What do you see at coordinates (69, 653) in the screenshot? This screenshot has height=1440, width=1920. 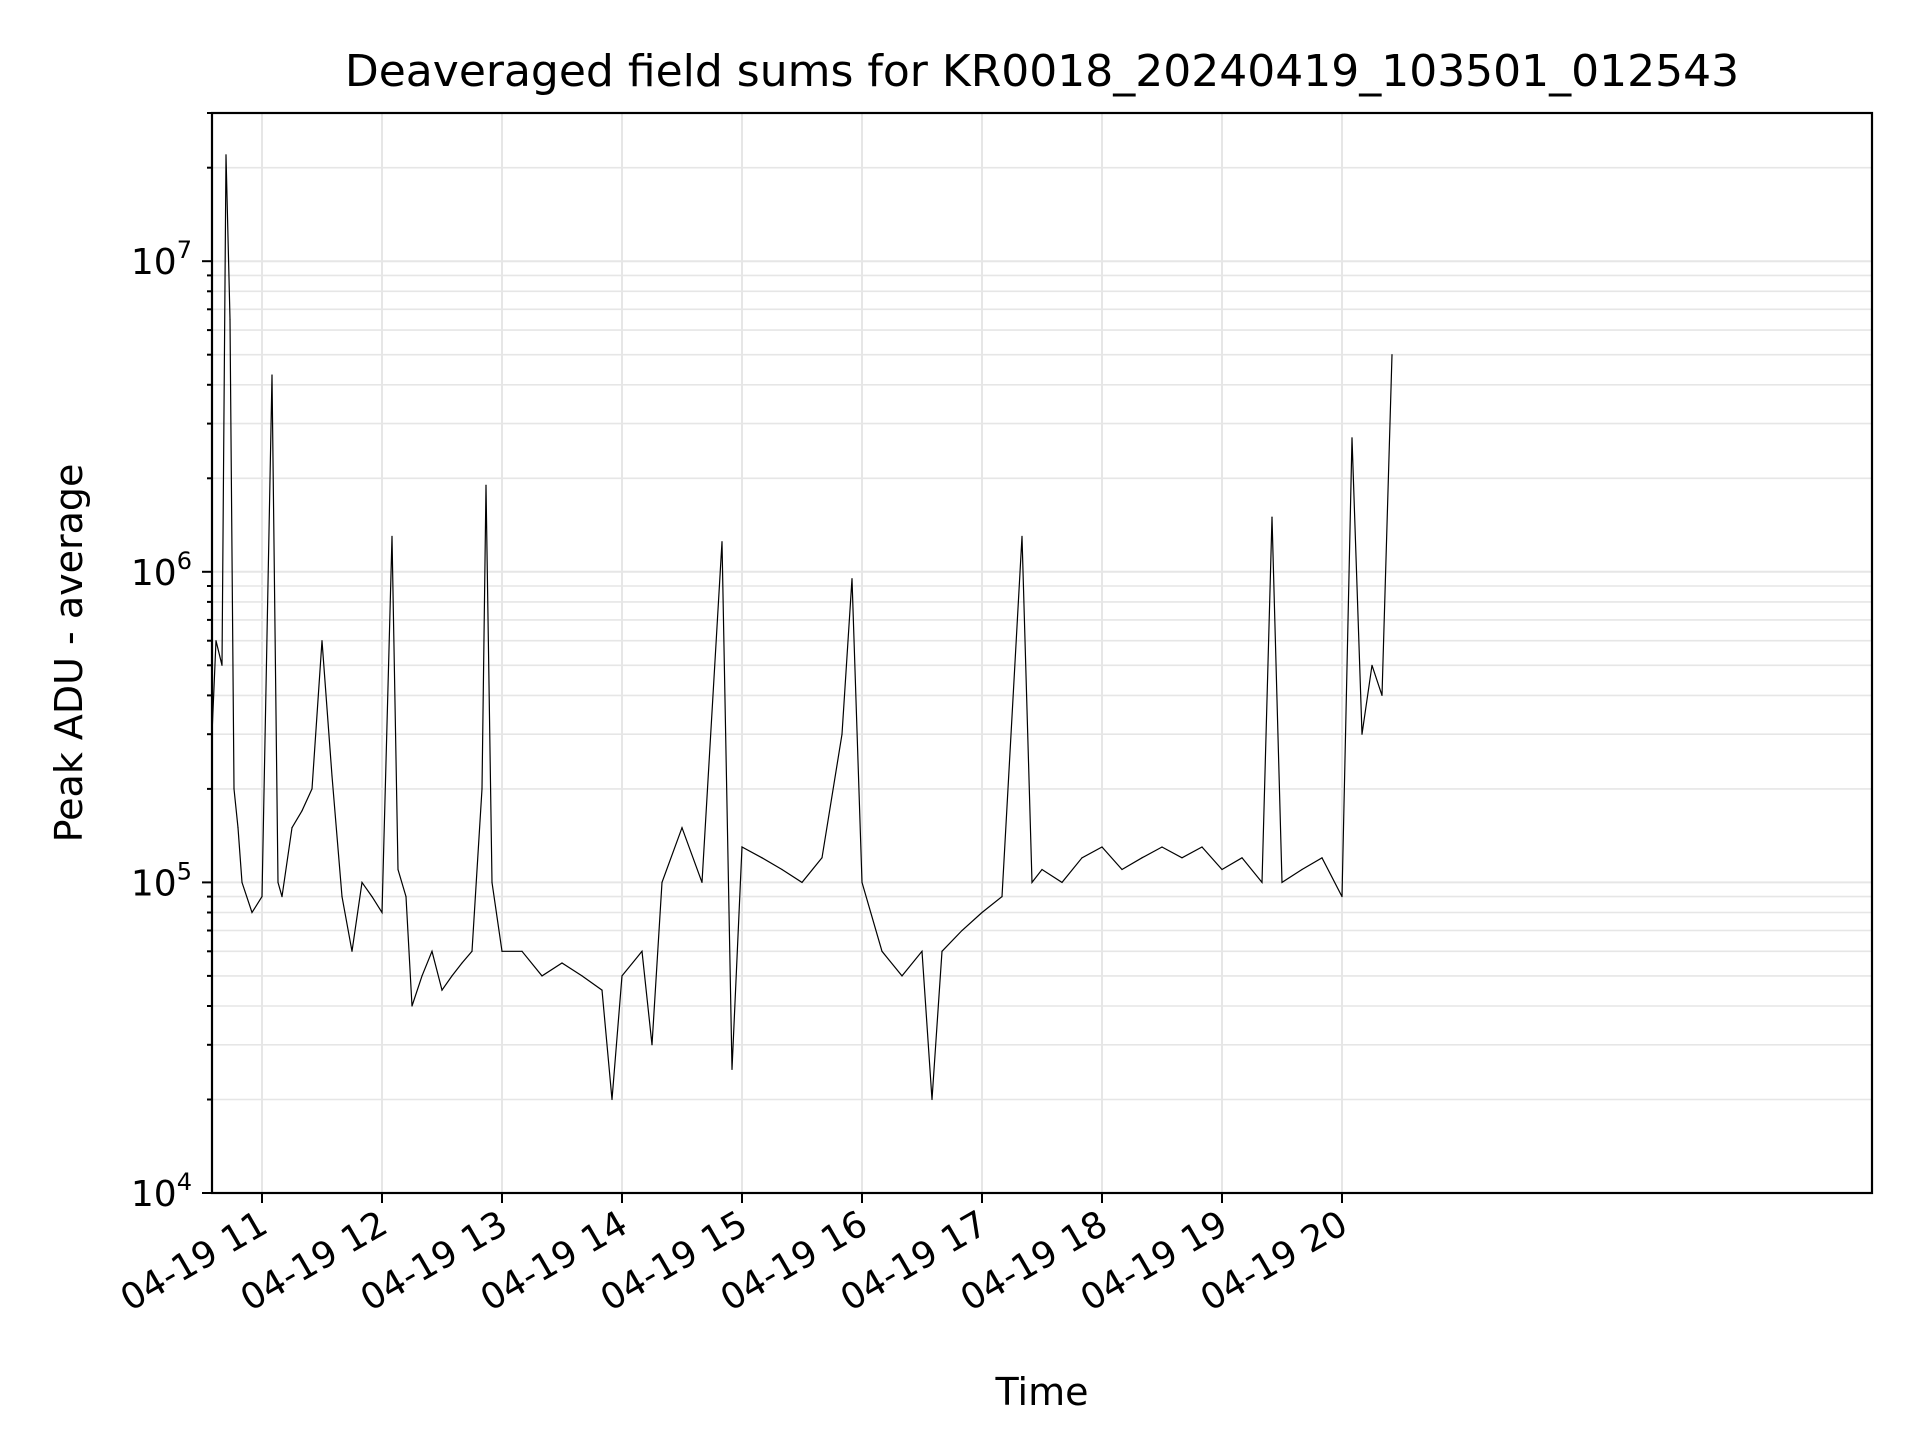 I see `y-axis-label: Peak ADU - average` at bounding box center [69, 653].